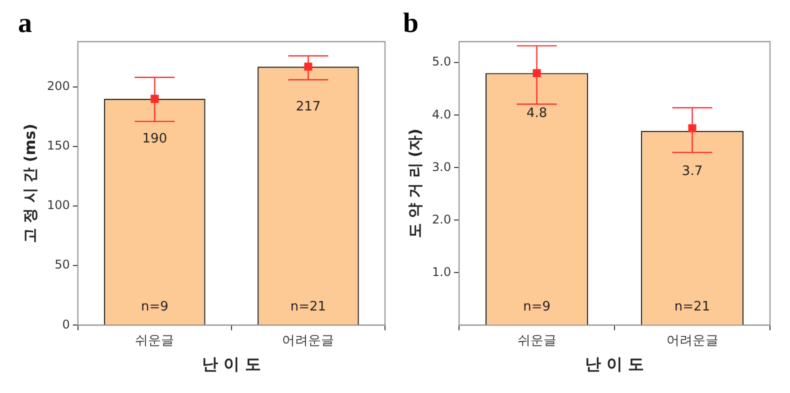 Image resolution: width=790 pixels, height=393 pixels. I want to click on y-tick-label: 3.0, so click(442, 167).